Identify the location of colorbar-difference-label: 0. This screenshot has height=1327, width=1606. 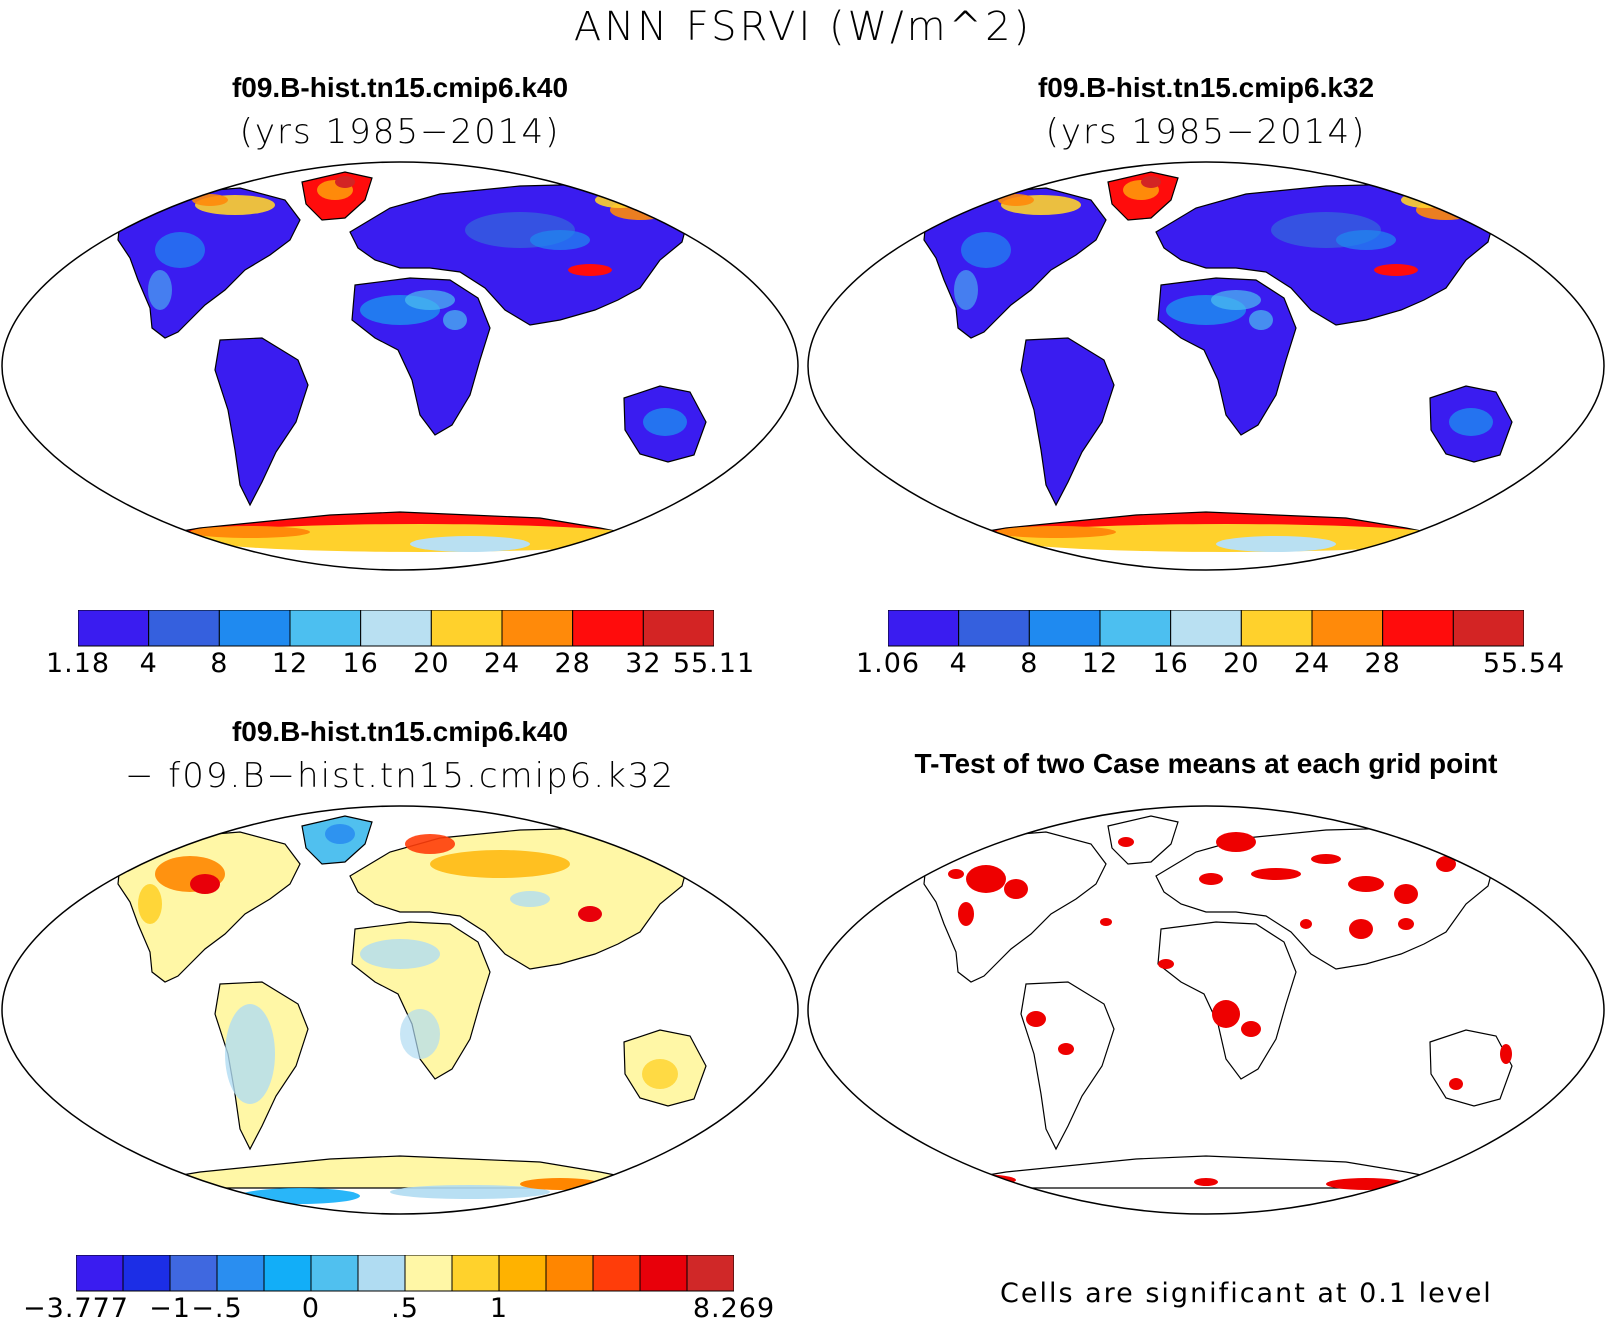
(311, 1308).